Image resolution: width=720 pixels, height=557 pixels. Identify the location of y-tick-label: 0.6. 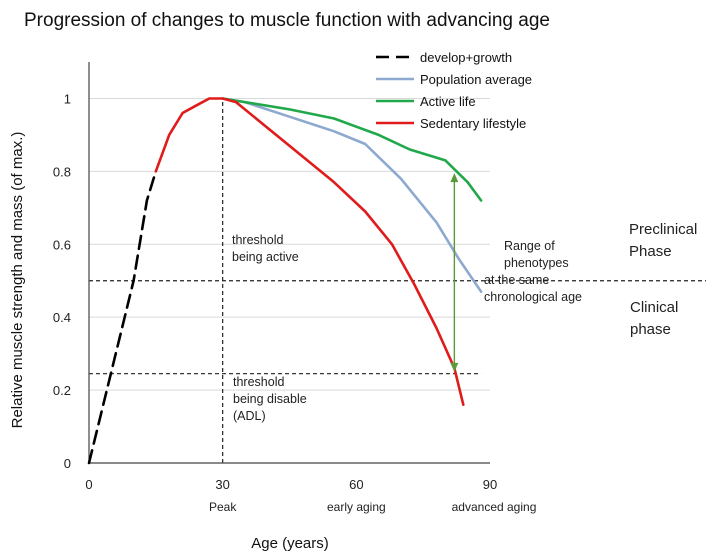
(62, 244).